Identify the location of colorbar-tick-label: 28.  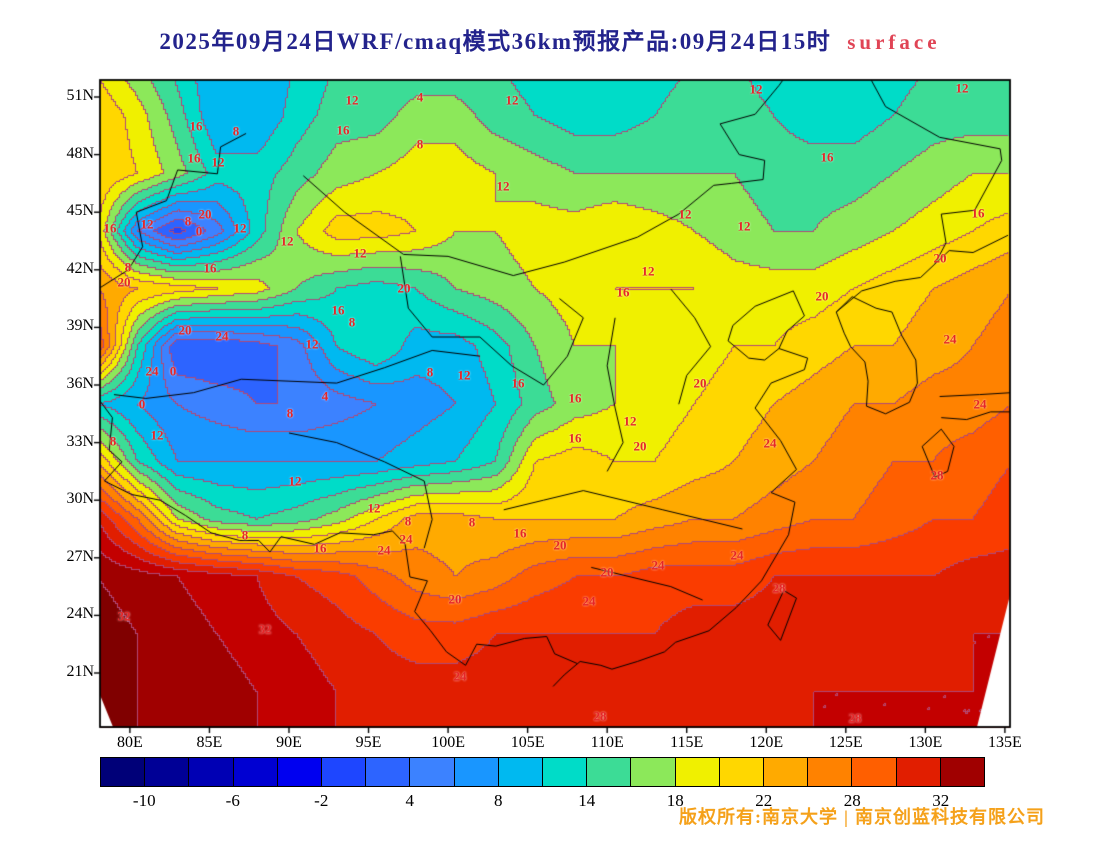
(852, 800).